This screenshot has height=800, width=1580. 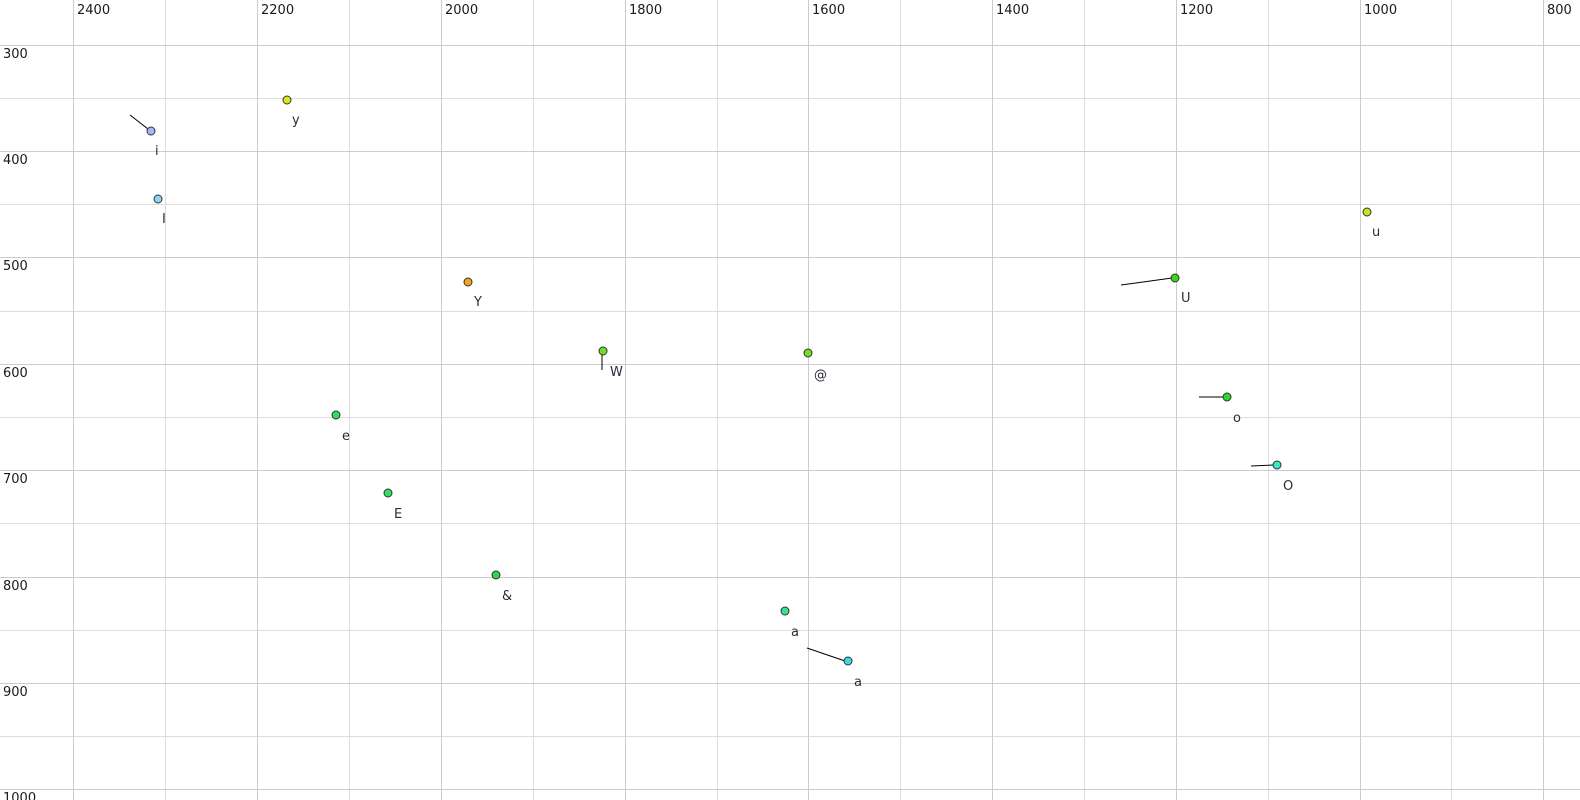 I want to click on x-axis-tick-label: 2200, so click(x=278, y=10).